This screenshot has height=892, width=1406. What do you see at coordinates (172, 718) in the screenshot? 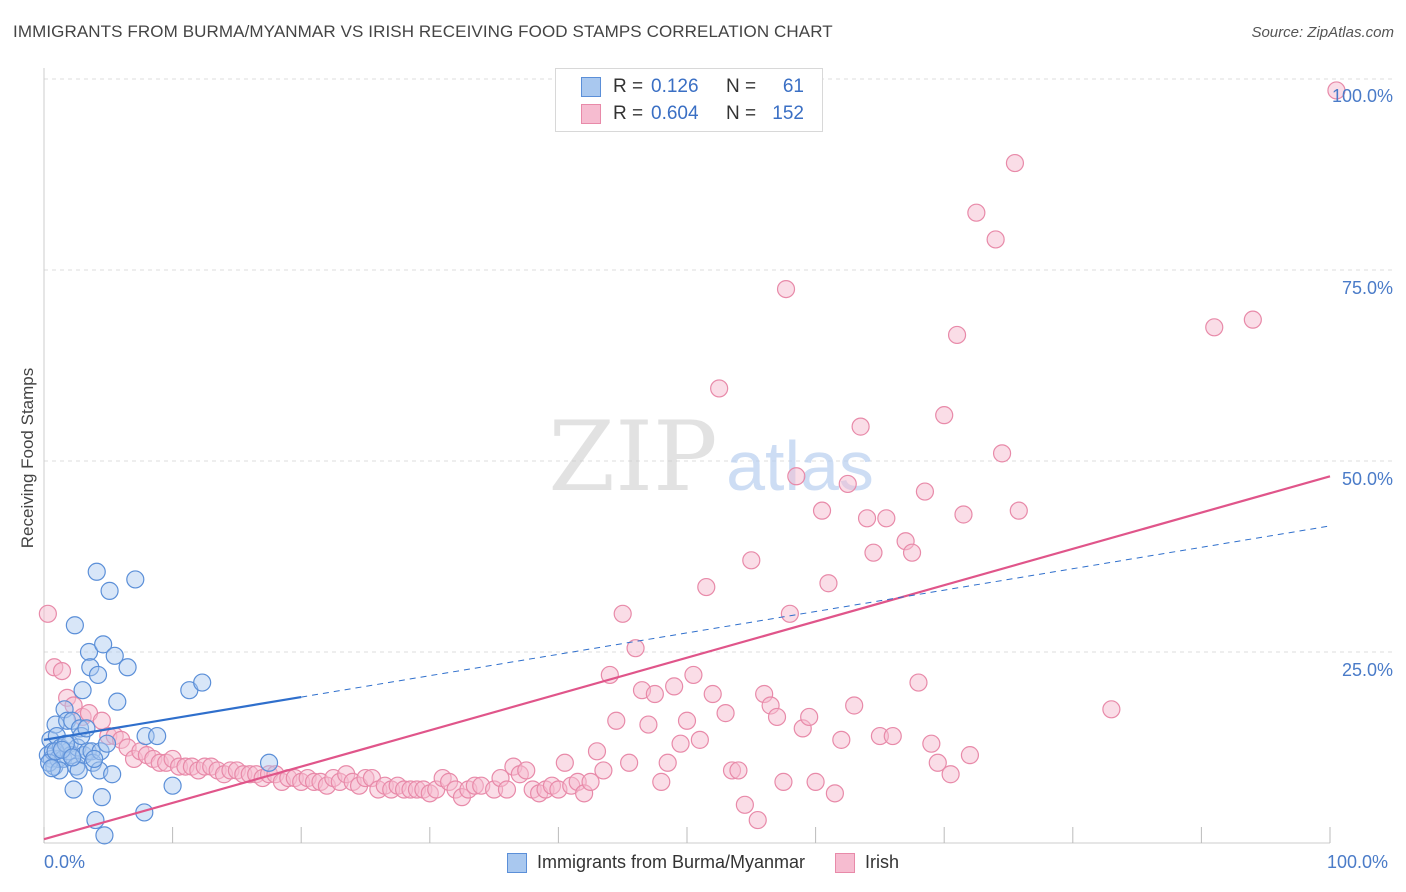
I see `burma-trend-line` at bounding box center [172, 718].